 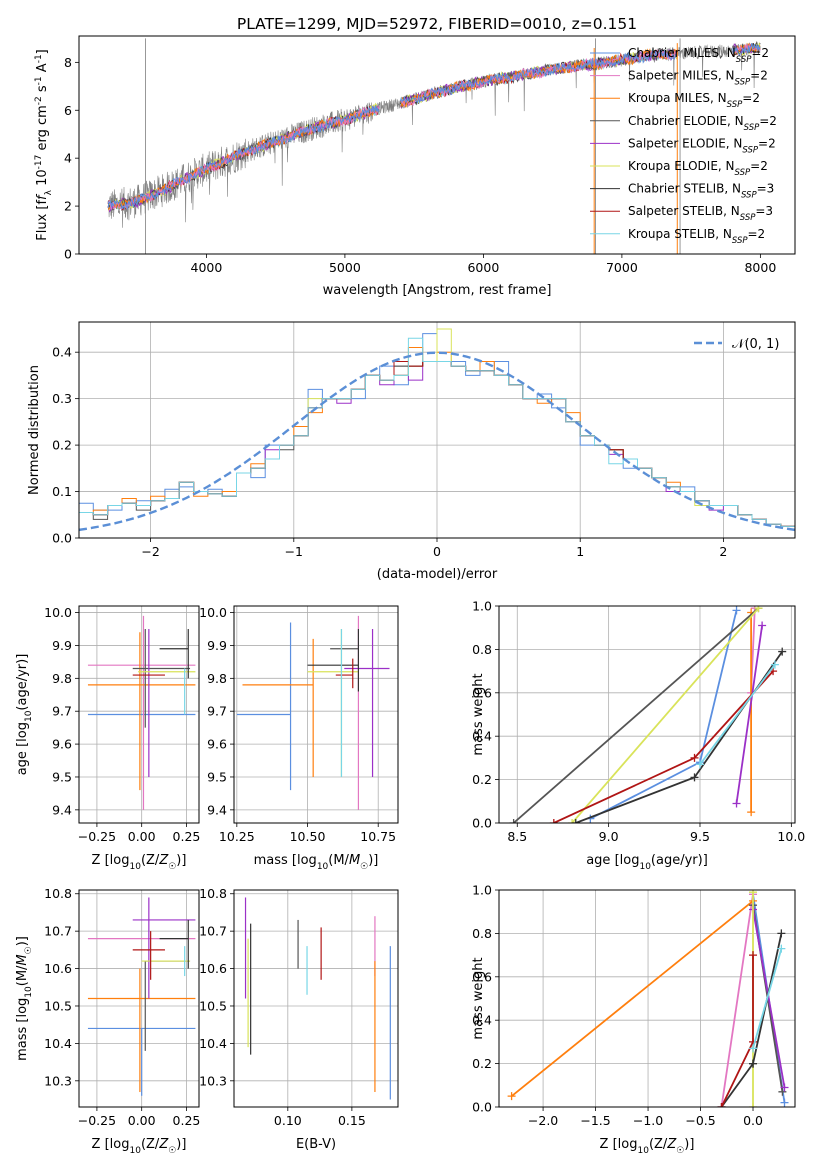 I want to click on x-tick-label: 0.15, so click(x=352, y=1120).